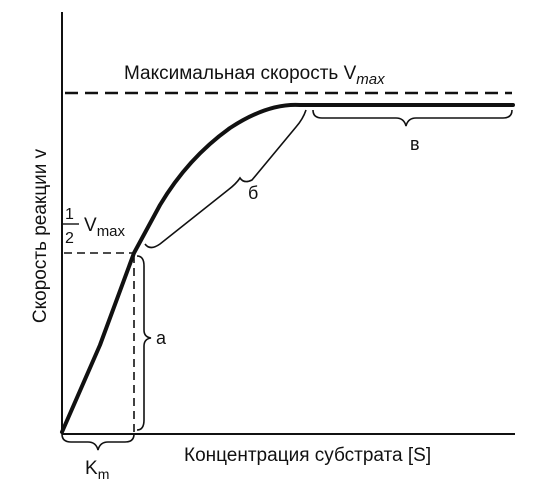  Describe the element at coordinates (307, 455) in the screenshot. I see `x-axis-label: Концентрация субстрата [S]` at that location.